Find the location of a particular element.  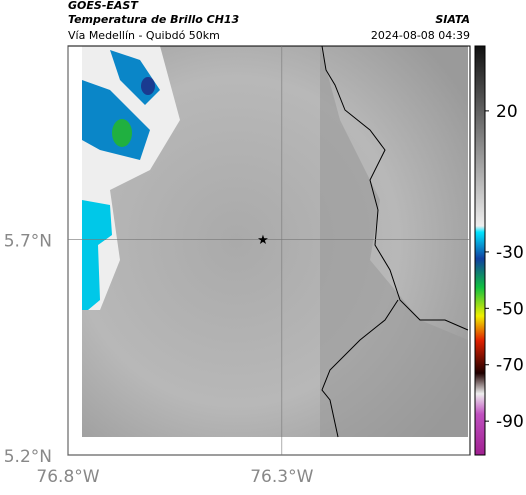

colorbar-tick-label: -30 is located at coordinates (510, 253).